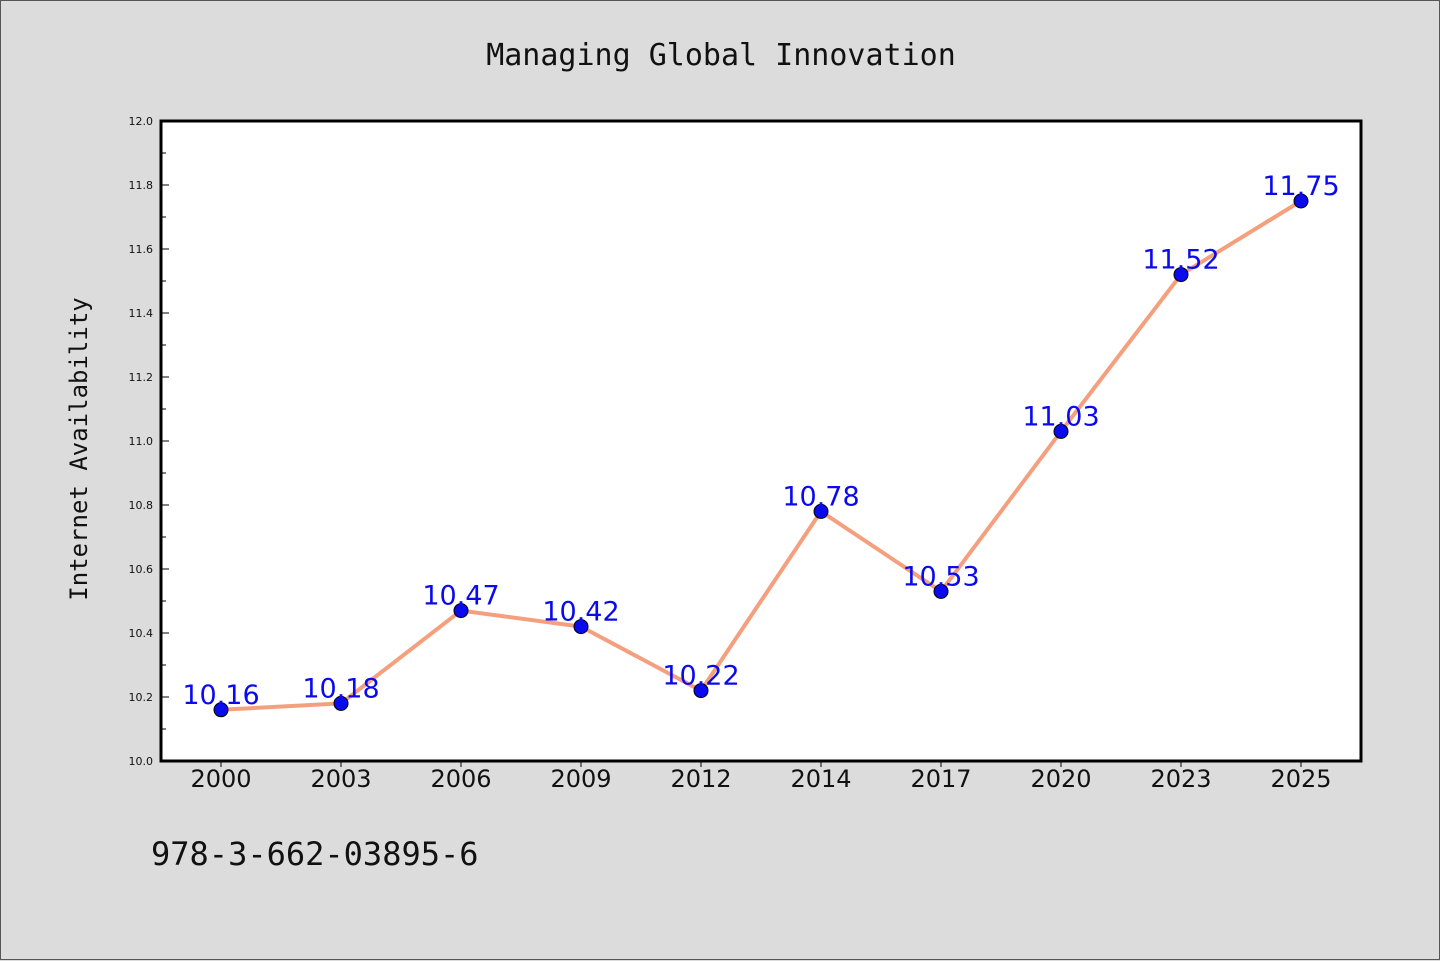  I want to click on y-tick-label: 10.4, so click(141, 633).